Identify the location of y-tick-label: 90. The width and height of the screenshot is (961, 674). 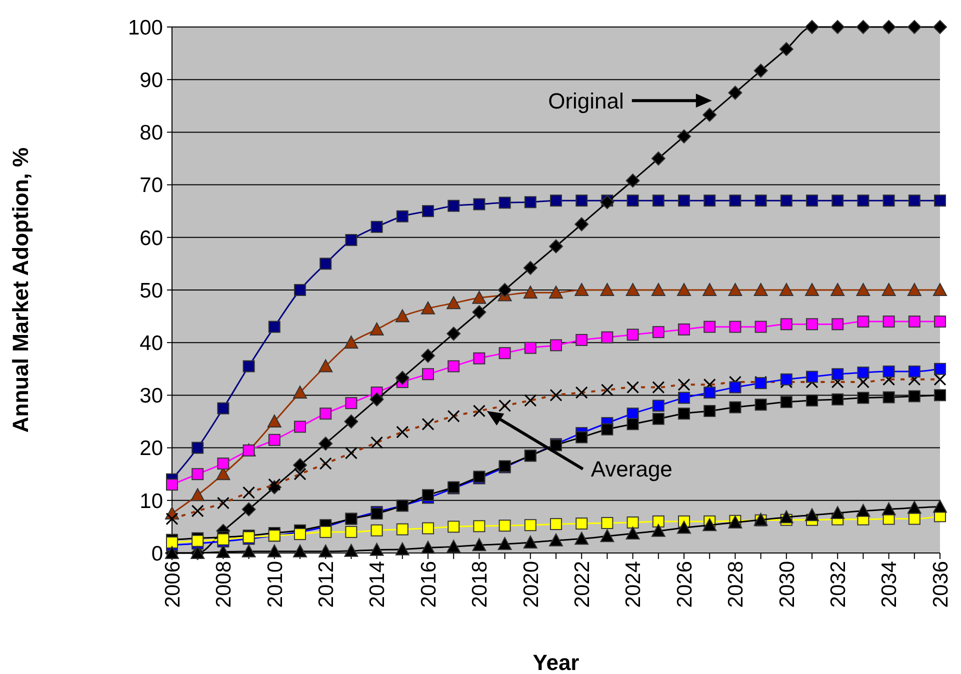
(151, 80).